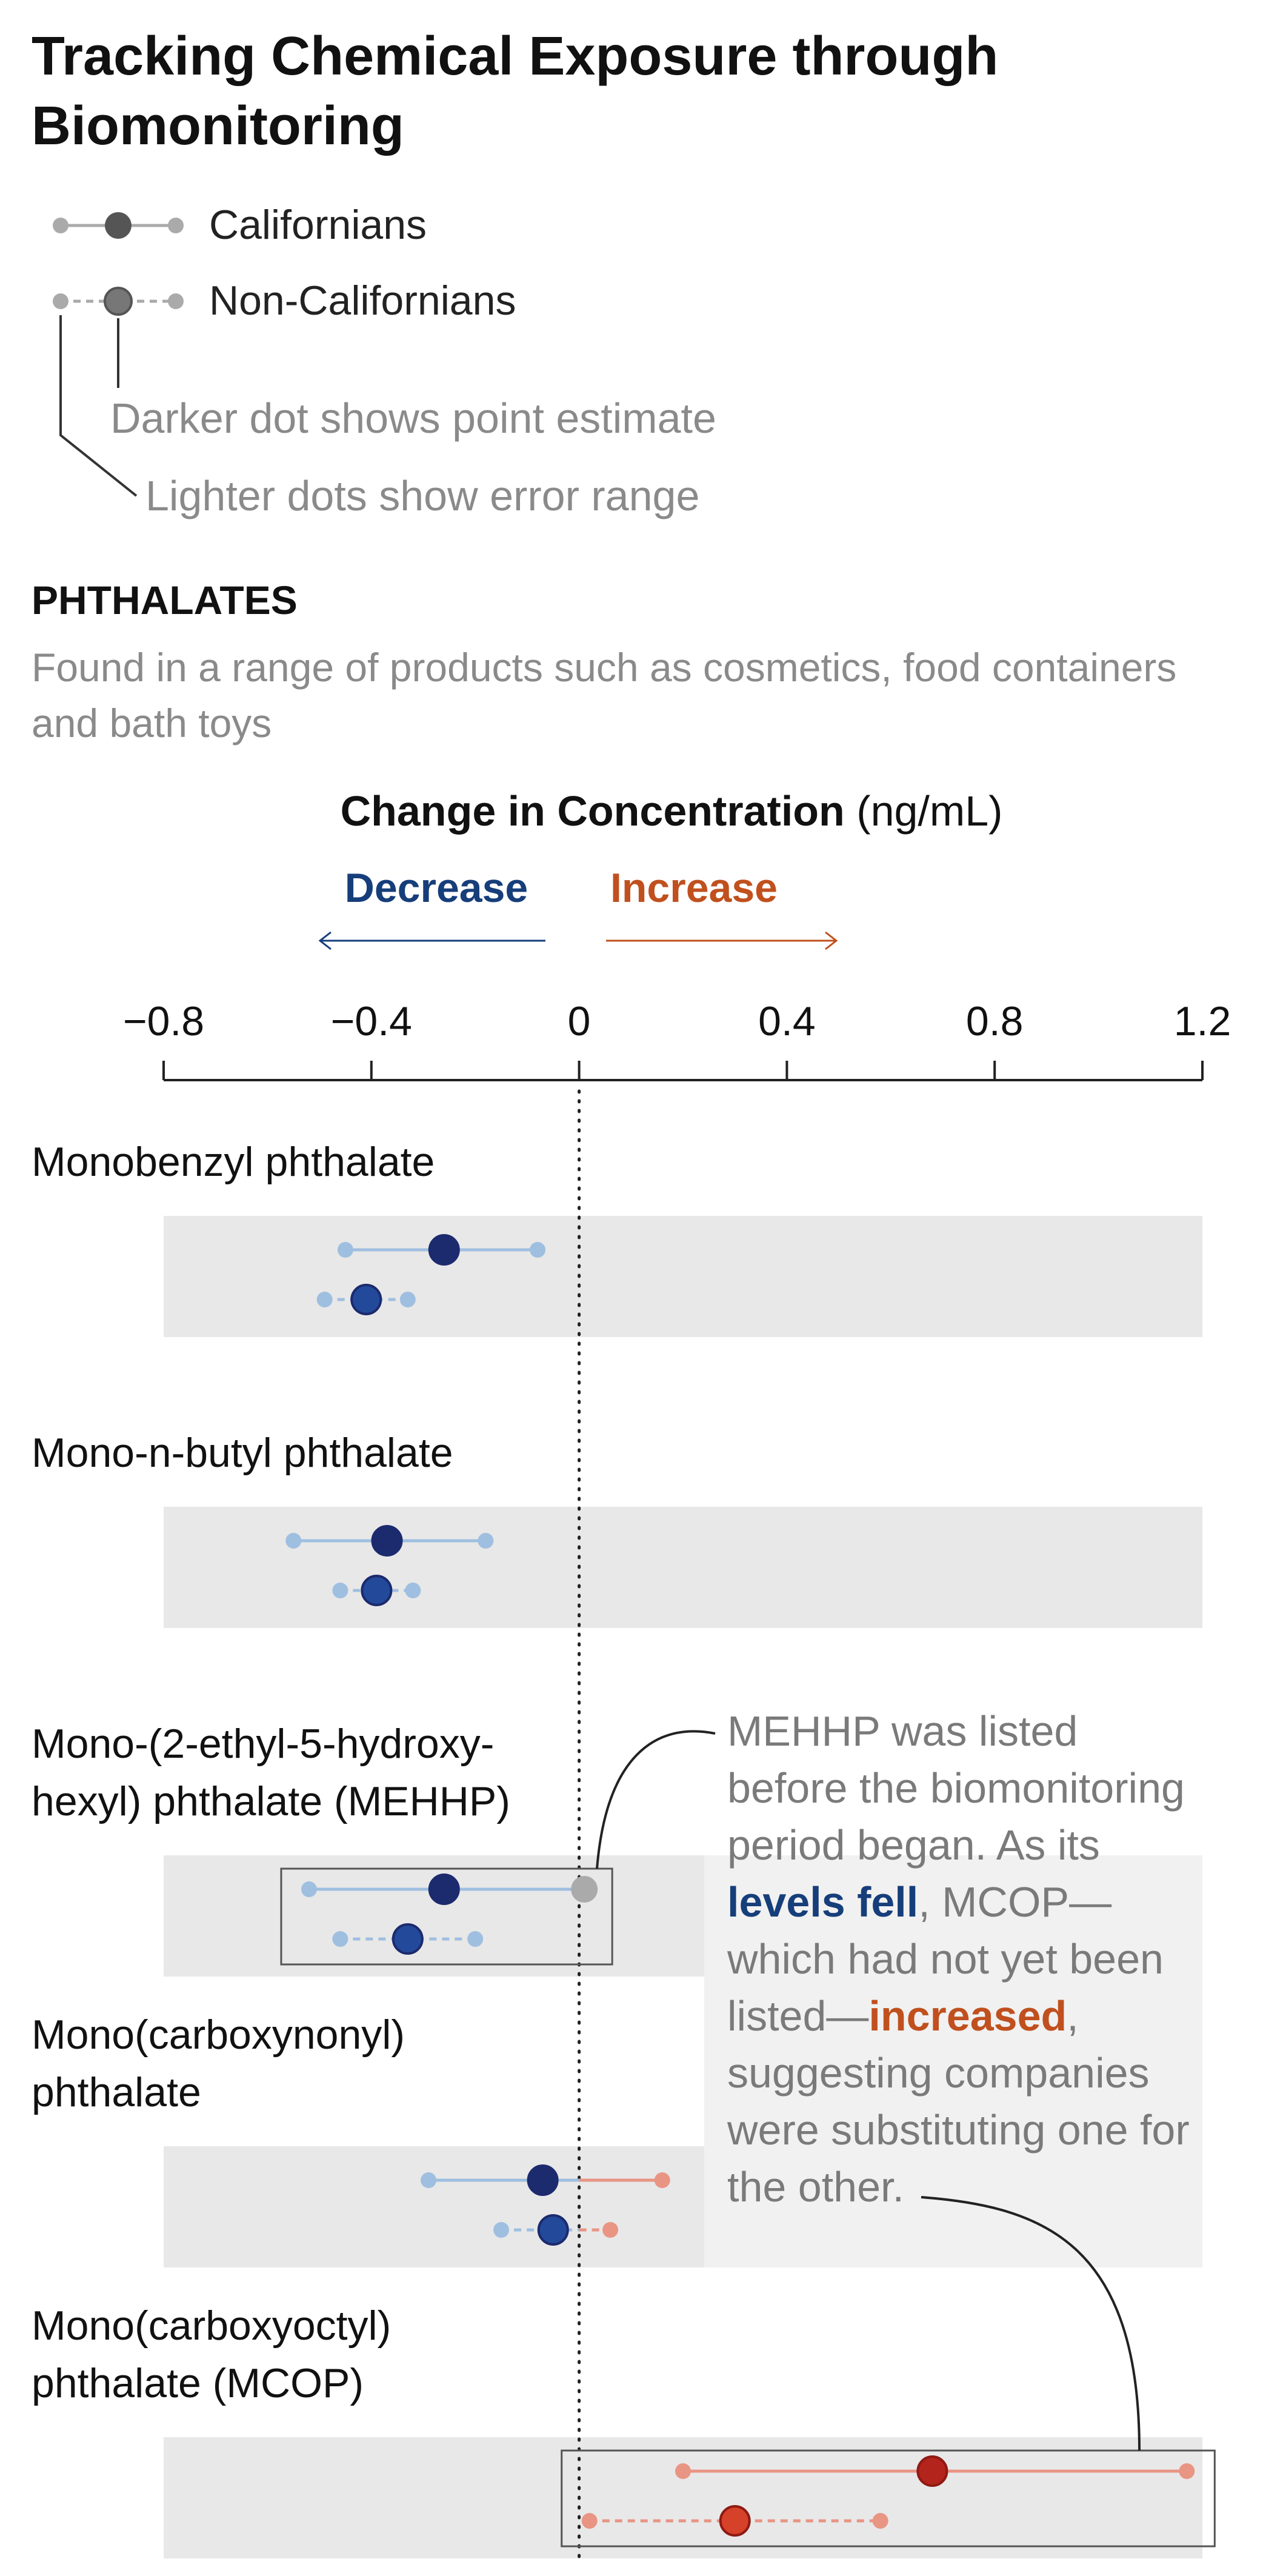  I want to click on decrease-arrow, so click(431, 941).